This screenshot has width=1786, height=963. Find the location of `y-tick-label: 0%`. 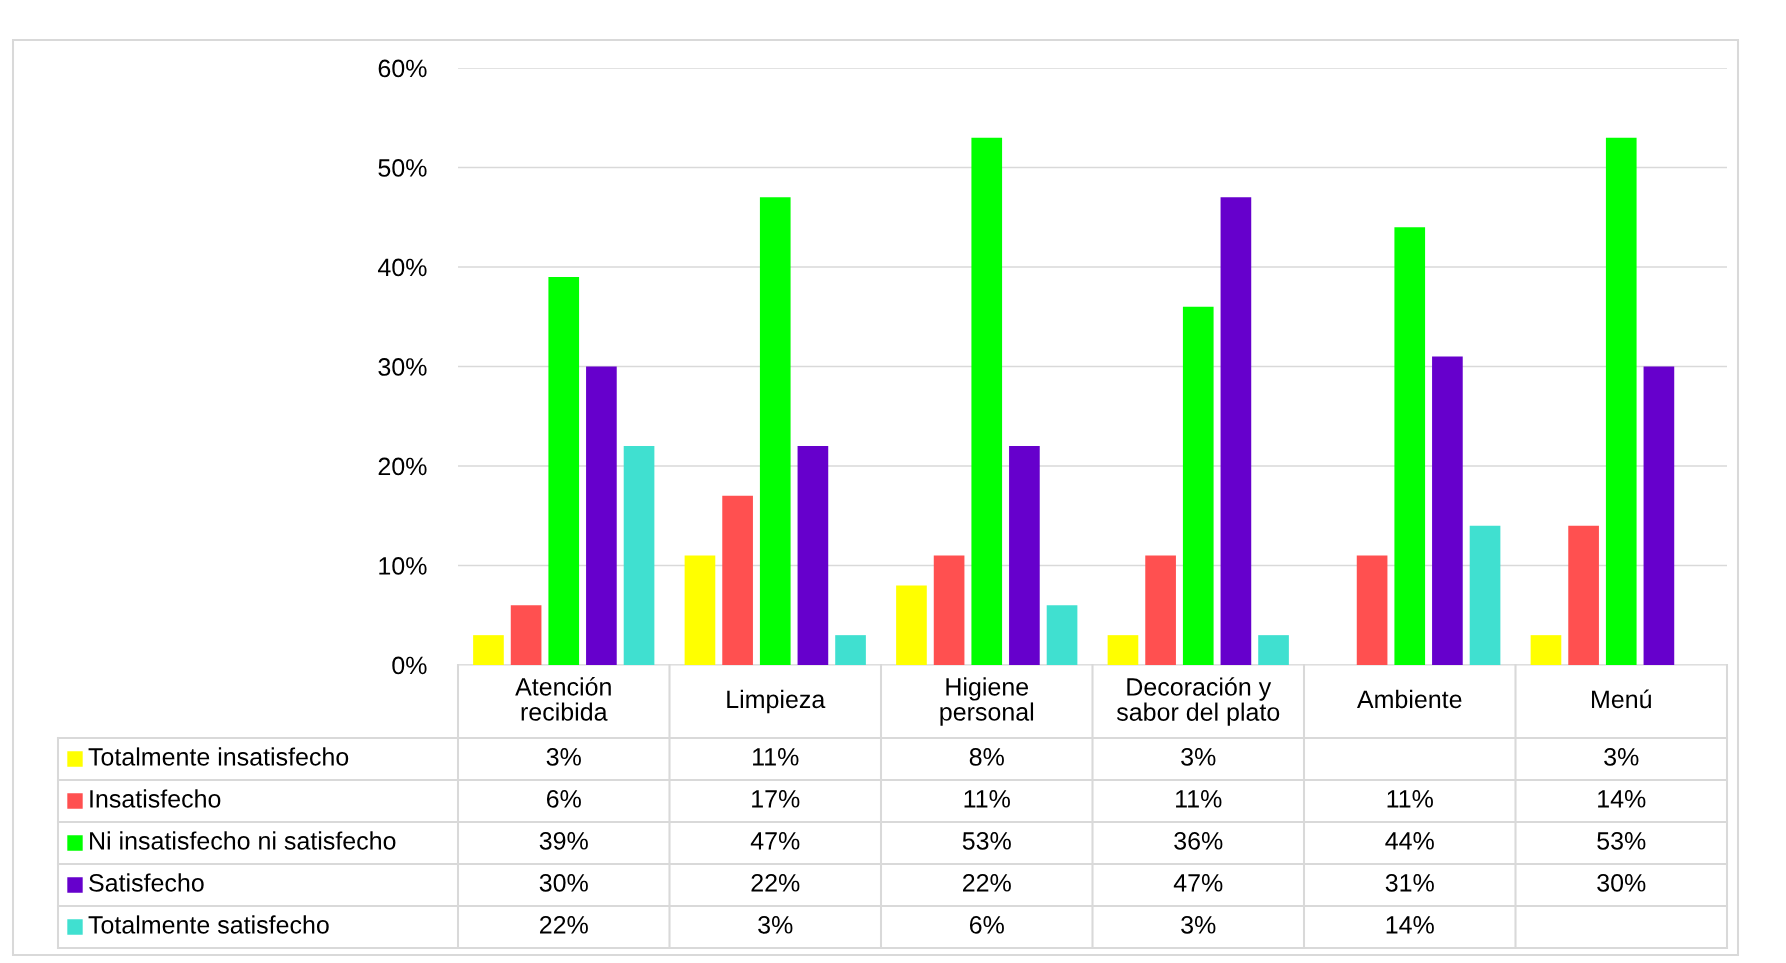

y-tick-label: 0% is located at coordinates (409, 665).